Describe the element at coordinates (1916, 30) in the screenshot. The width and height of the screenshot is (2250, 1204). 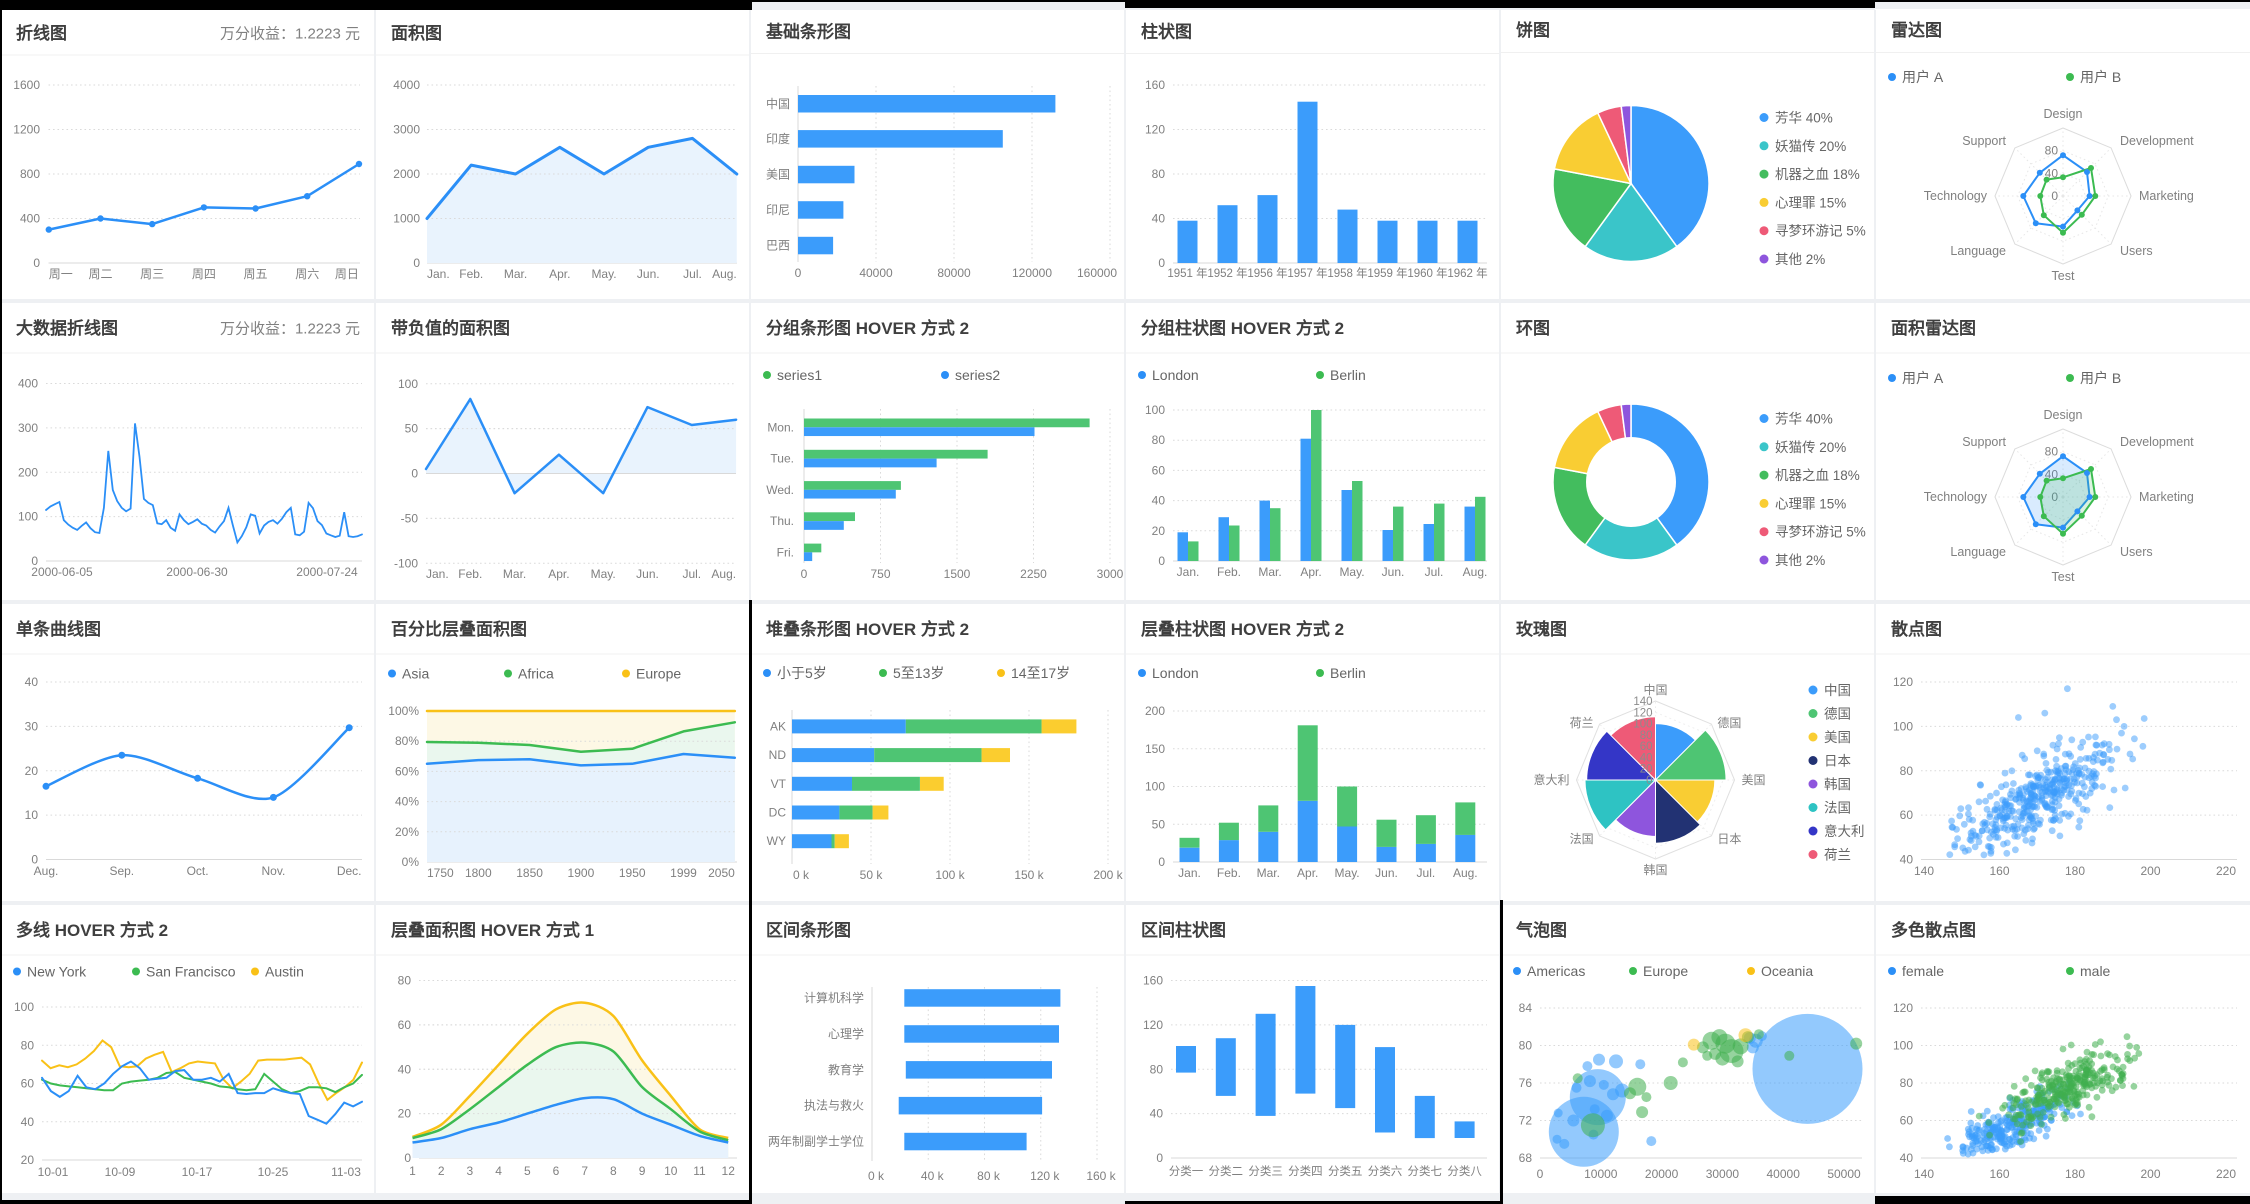
I see `svg-text: 雷达图` at that location.